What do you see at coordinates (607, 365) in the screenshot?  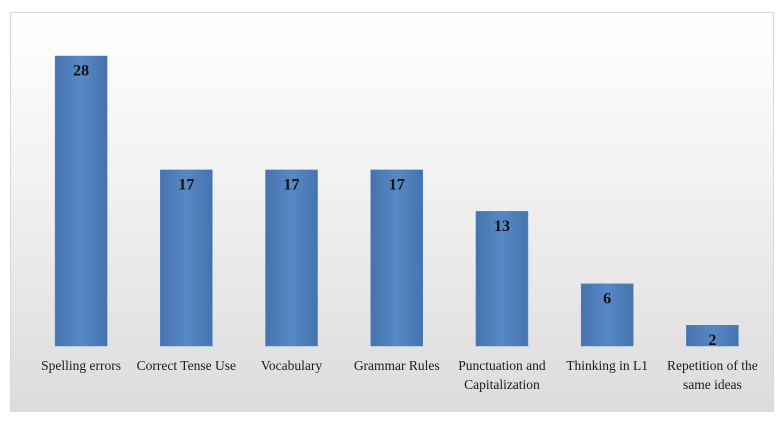 I see `x-tick-label: Thinking in L1` at bounding box center [607, 365].